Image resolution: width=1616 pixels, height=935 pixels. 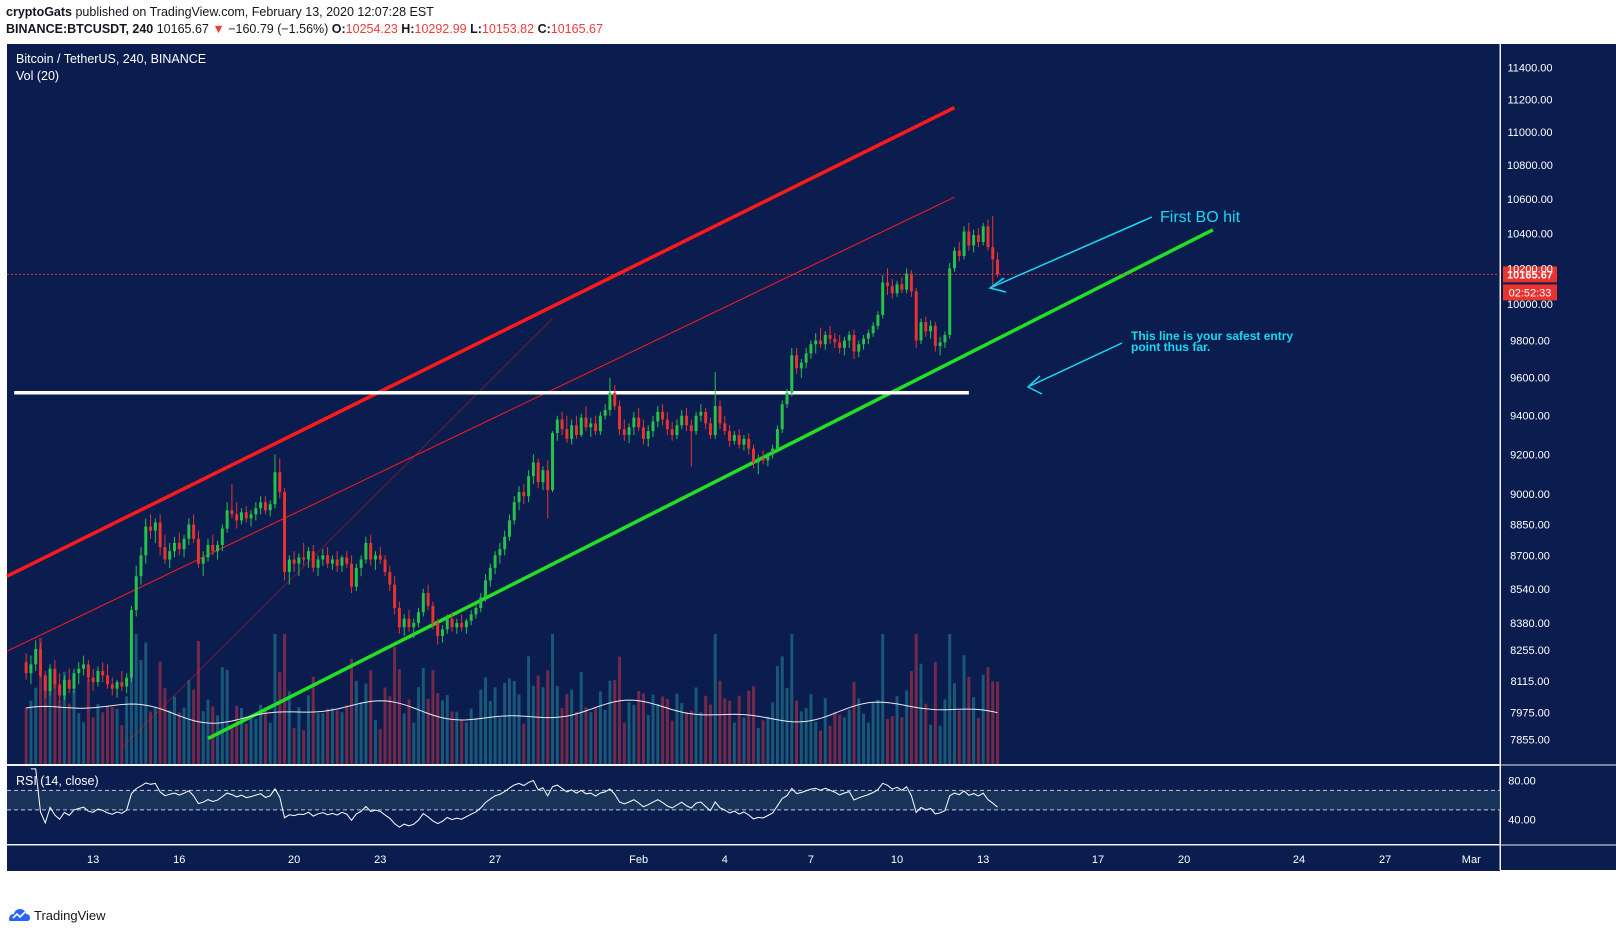 I want to click on price-tick-label: 11200.00, so click(x=1529, y=101).